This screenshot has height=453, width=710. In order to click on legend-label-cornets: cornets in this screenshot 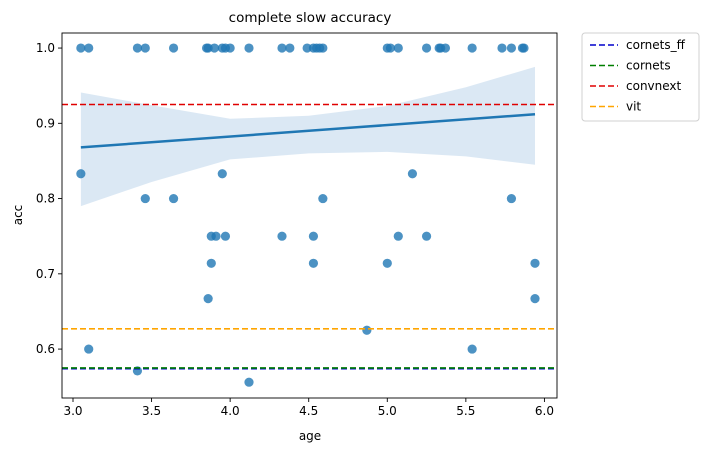, I will do `click(648, 66)`.